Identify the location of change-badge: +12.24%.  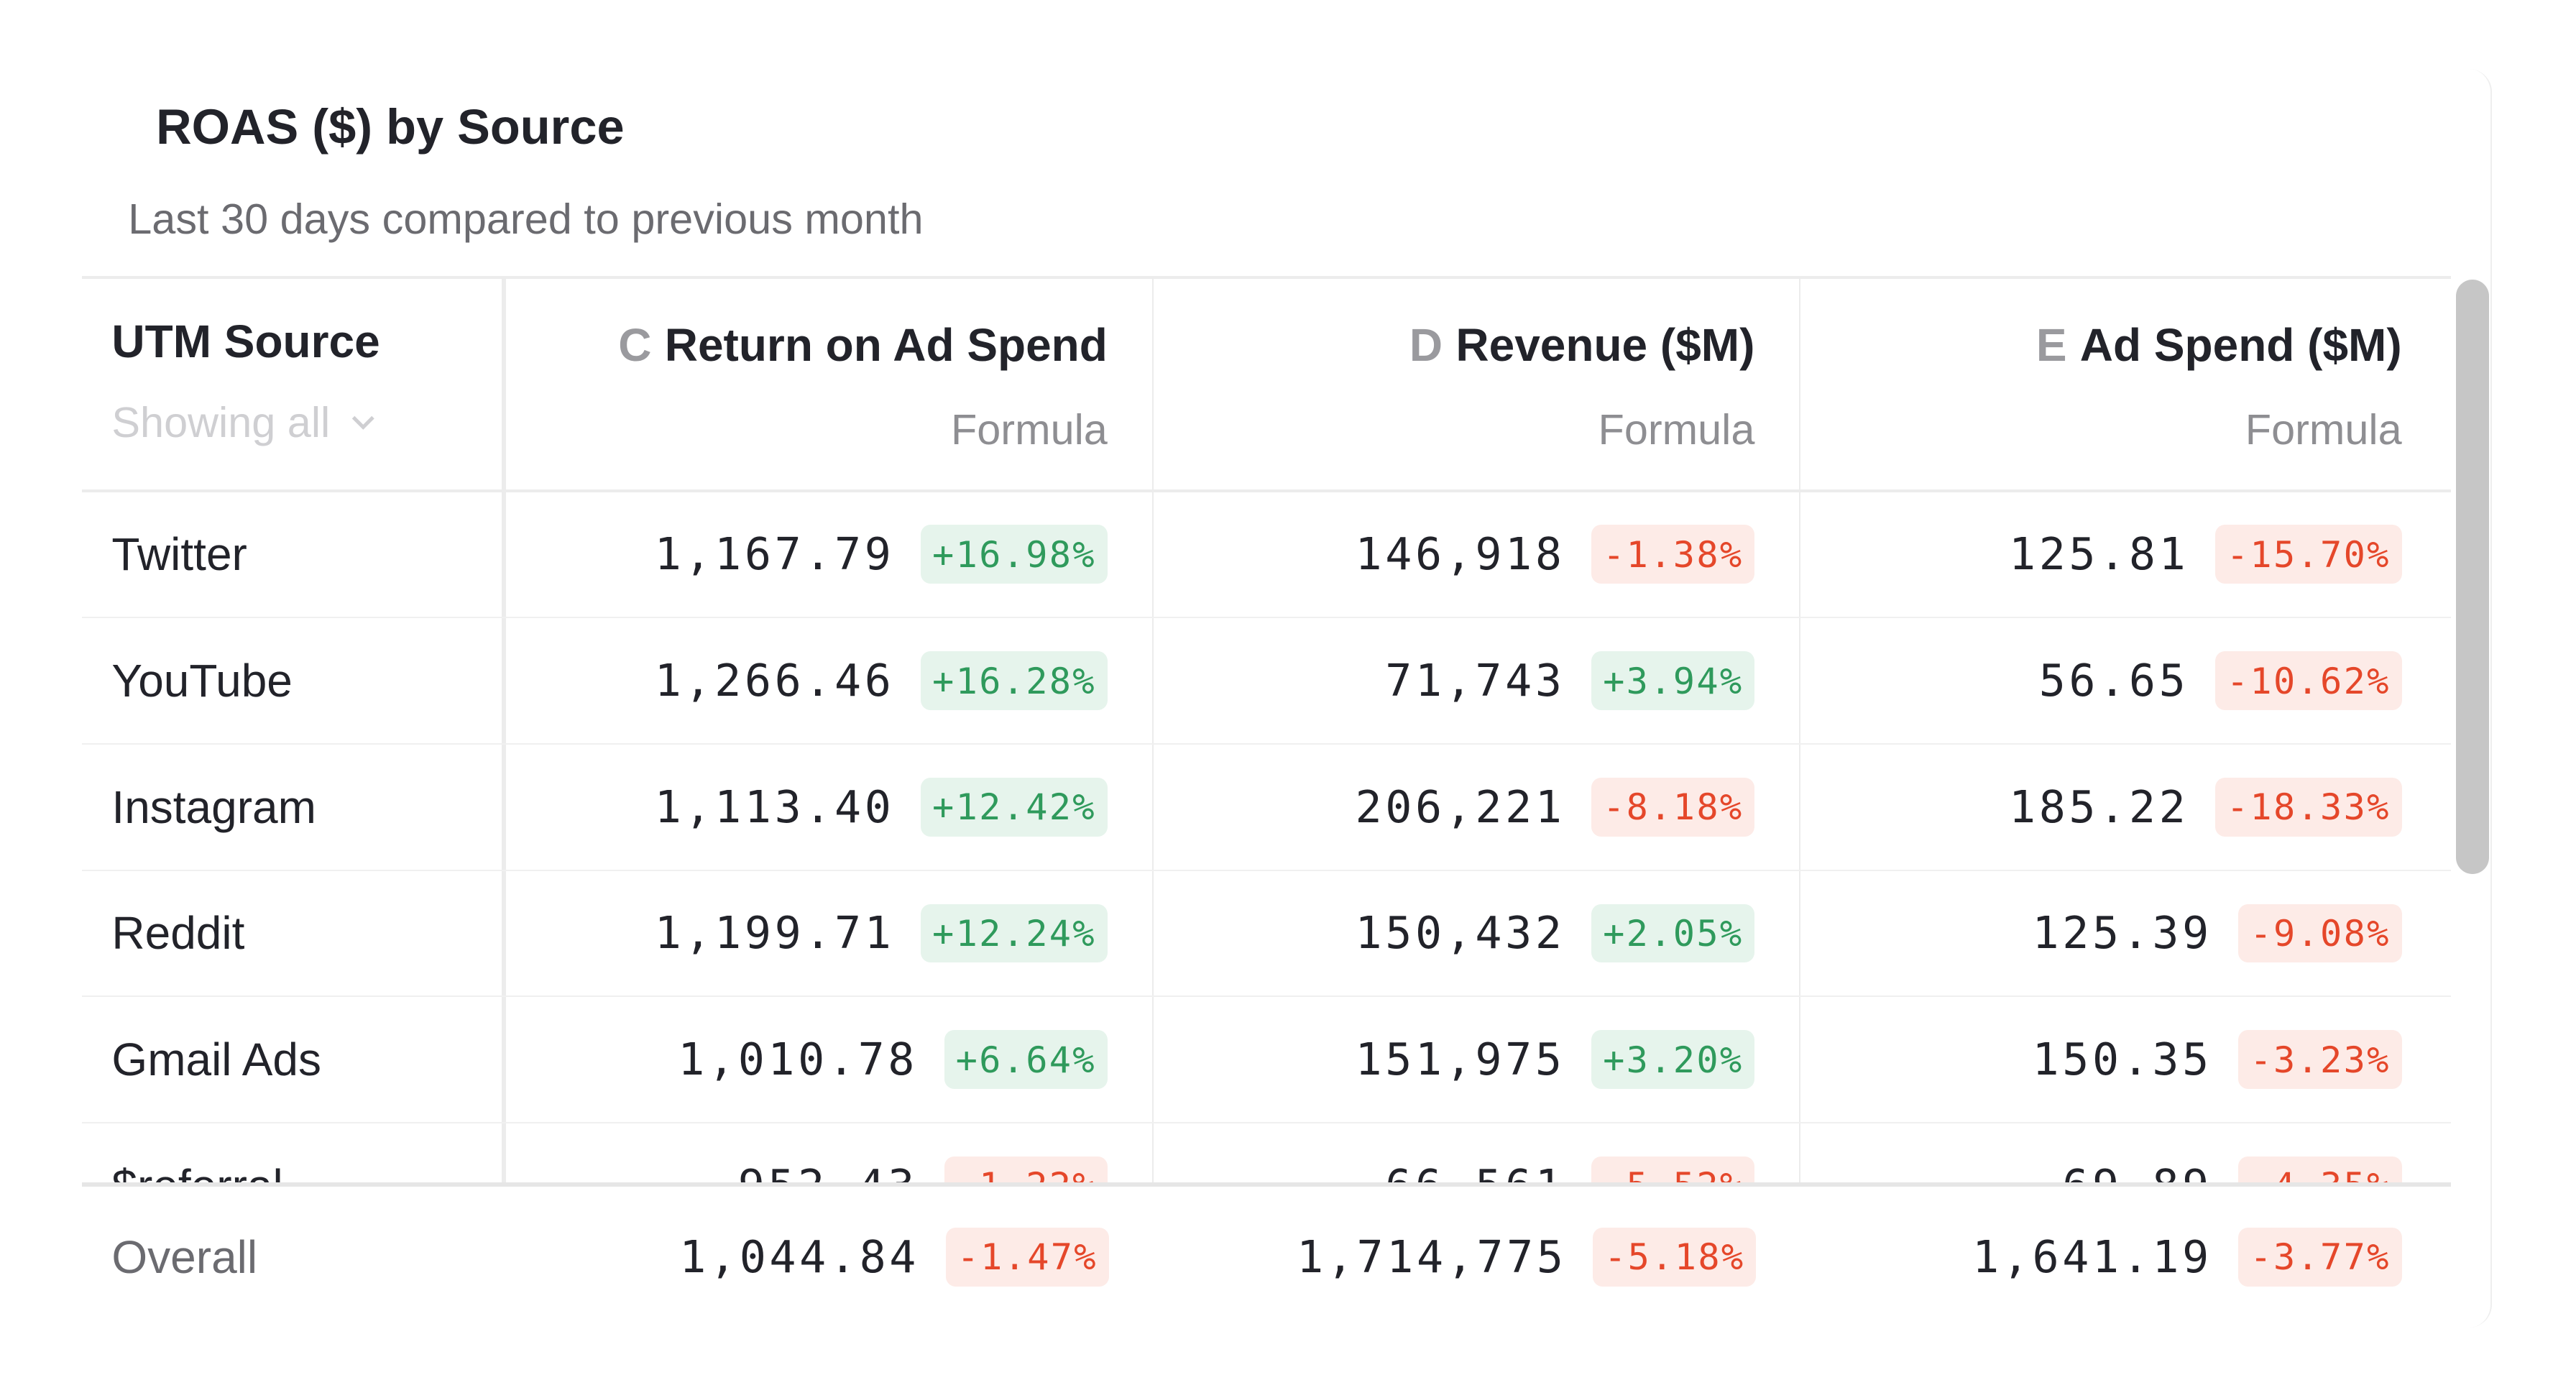
(1014, 933).